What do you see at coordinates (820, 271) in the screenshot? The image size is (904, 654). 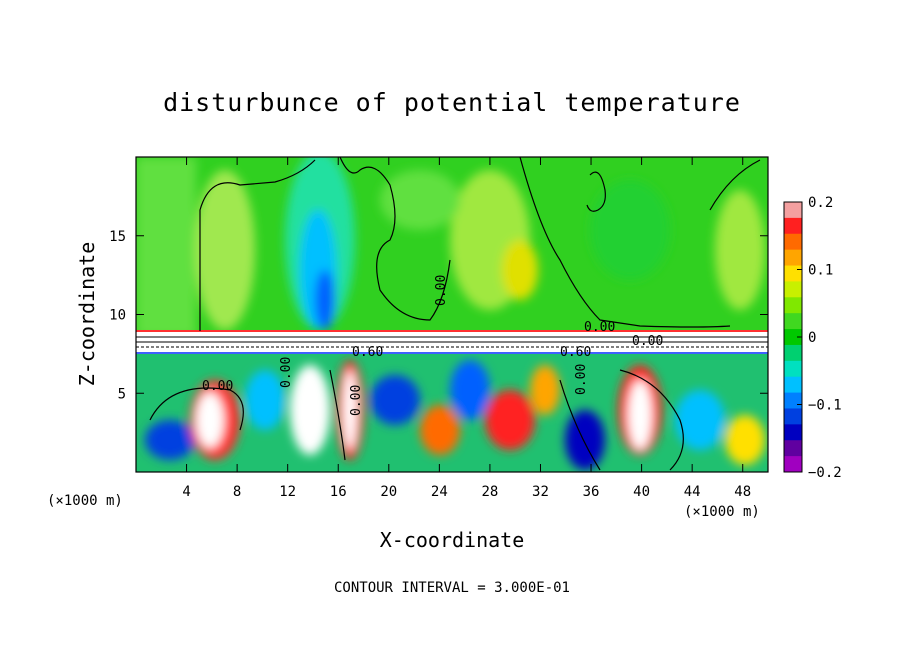 I see `colorbar-tick-label: 0.1` at bounding box center [820, 271].